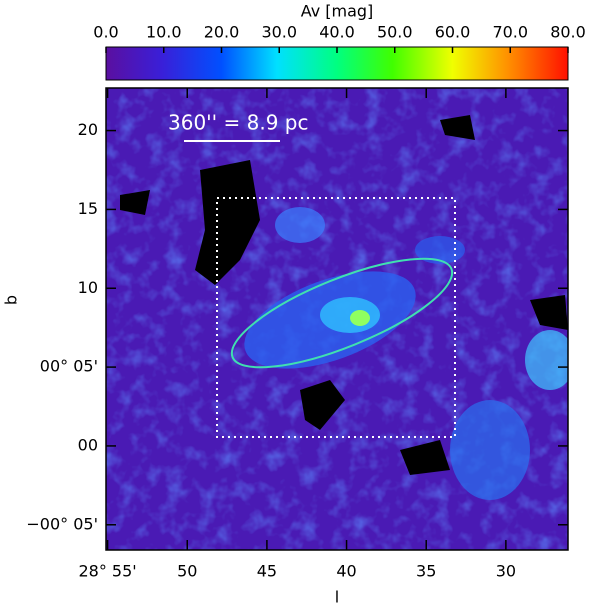  I want to click on colorbar-tick-label: 0.0, so click(105, 32).